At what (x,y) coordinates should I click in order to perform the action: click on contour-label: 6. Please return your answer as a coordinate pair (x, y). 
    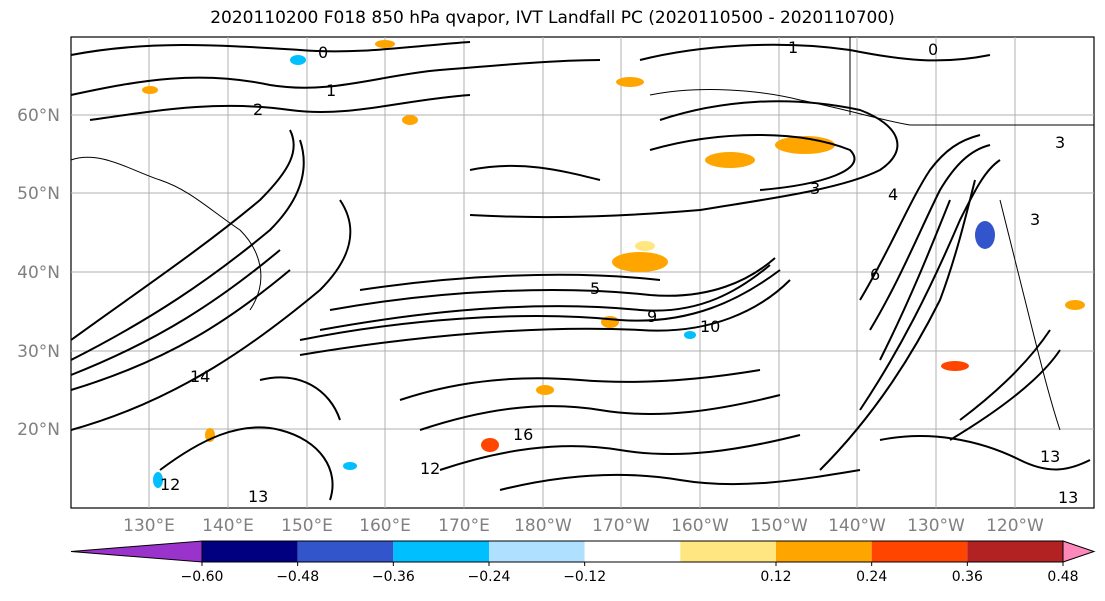
    Looking at the image, I should click on (875, 274).